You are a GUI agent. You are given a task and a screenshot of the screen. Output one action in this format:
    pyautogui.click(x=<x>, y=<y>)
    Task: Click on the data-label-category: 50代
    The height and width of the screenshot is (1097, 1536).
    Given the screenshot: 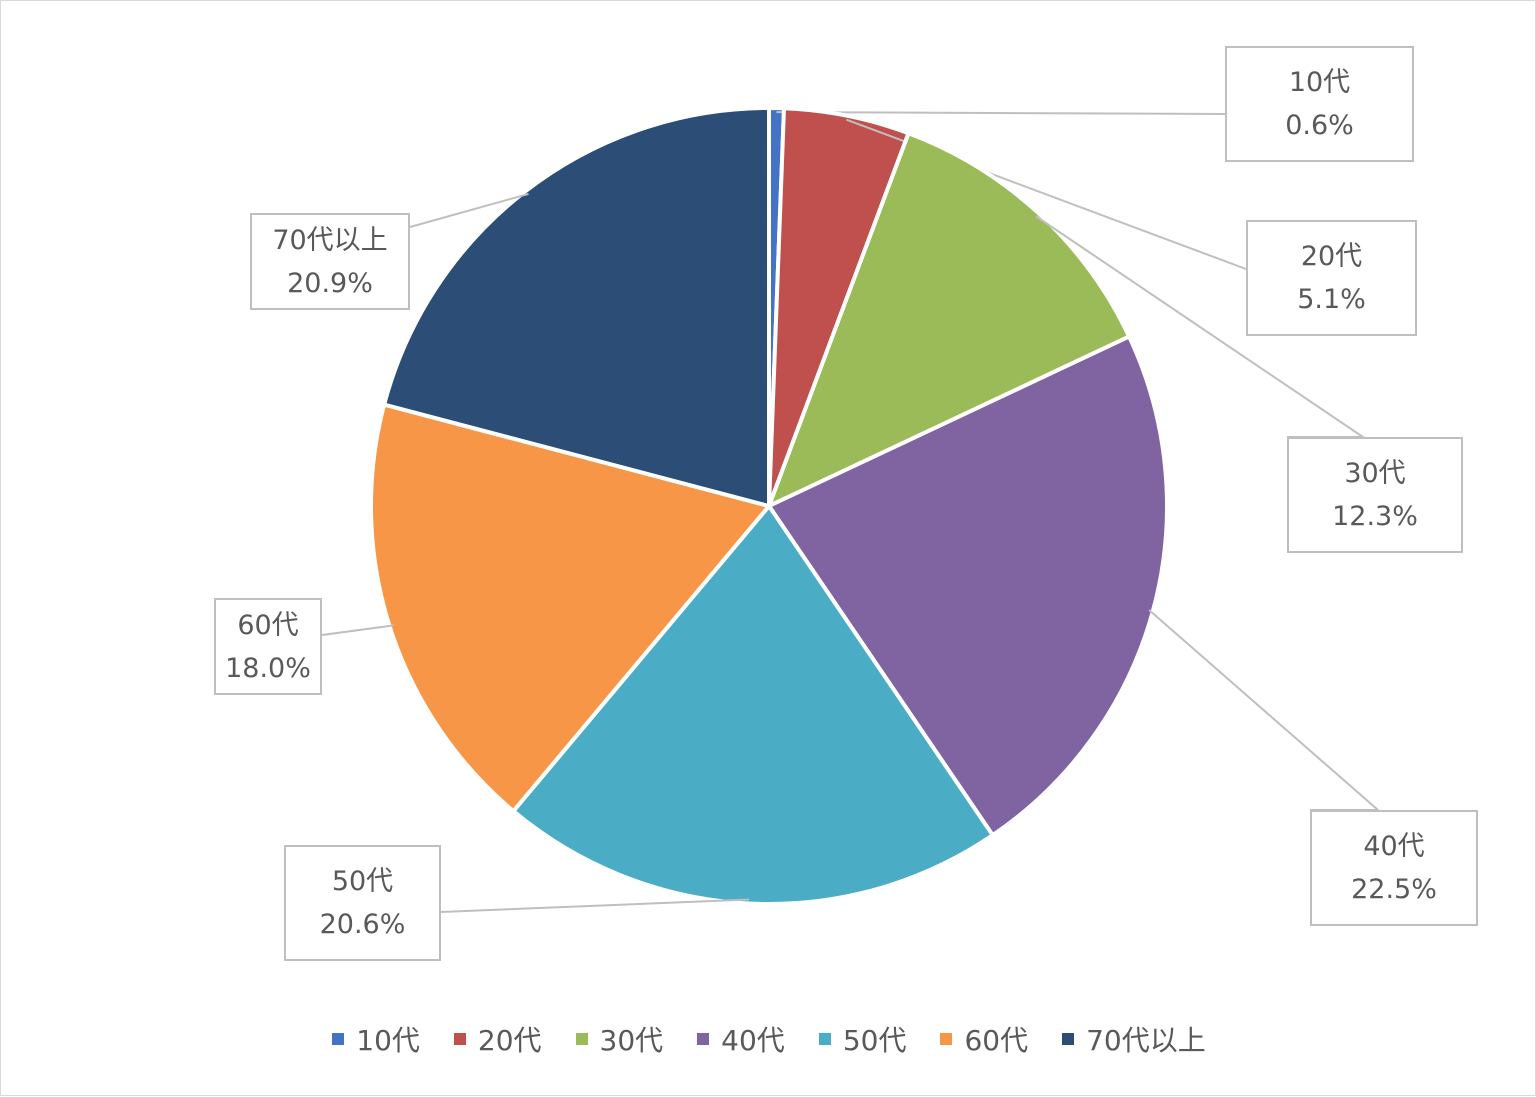 What is the action you would take?
    pyautogui.click(x=362, y=881)
    